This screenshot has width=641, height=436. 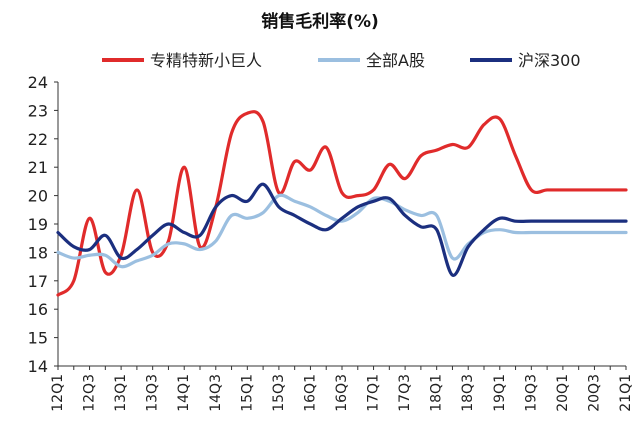 What do you see at coordinates (341, 60) in the screenshot?
I see `legend: 专精特新小巨人 全部A股 沪深300` at bounding box center [341, 60].